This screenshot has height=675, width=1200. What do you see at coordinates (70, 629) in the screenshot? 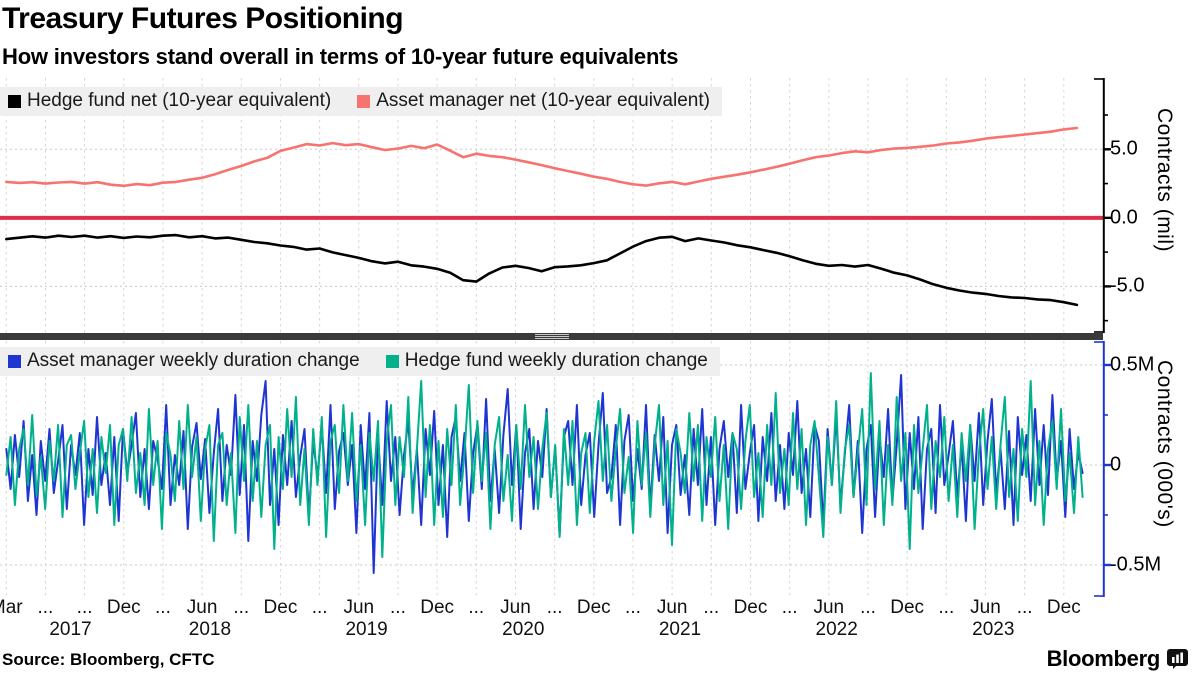
I see `x-year-label: 2017` at bounding box center [70, 629].